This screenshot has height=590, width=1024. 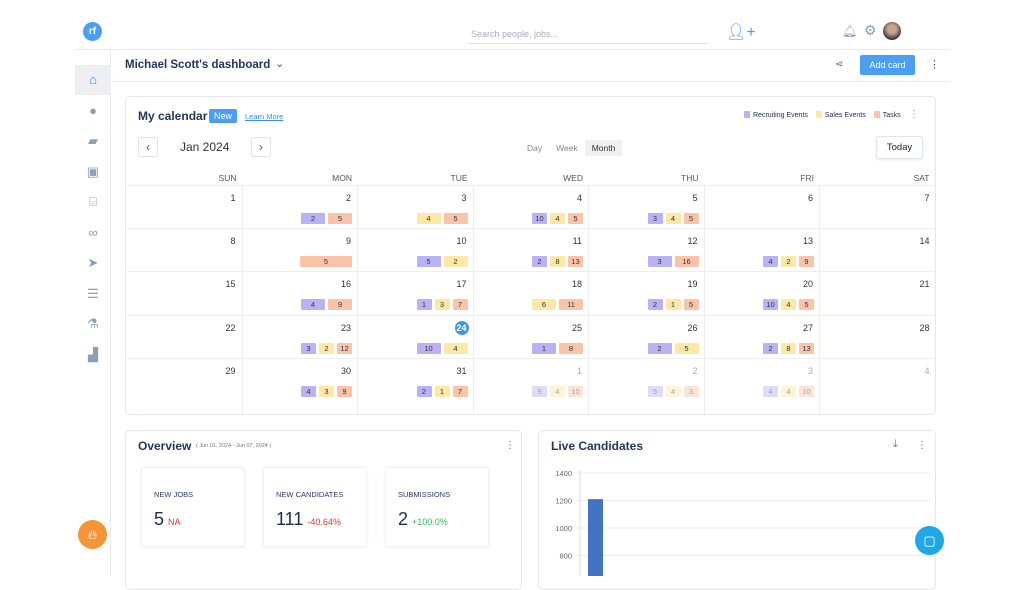 I want to click on avatar, so click(x=892, y=31).